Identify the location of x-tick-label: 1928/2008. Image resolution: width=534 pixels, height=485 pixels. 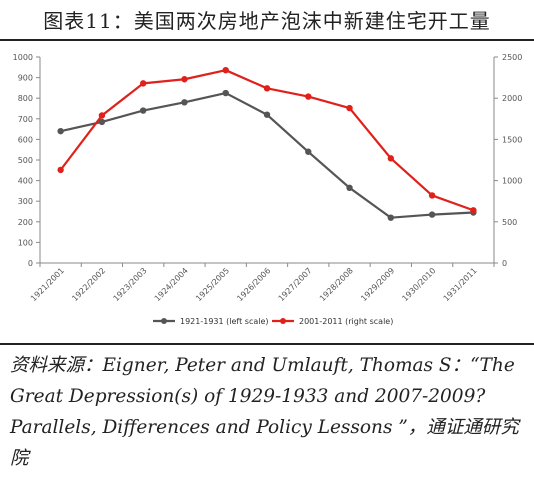
(336, 284).